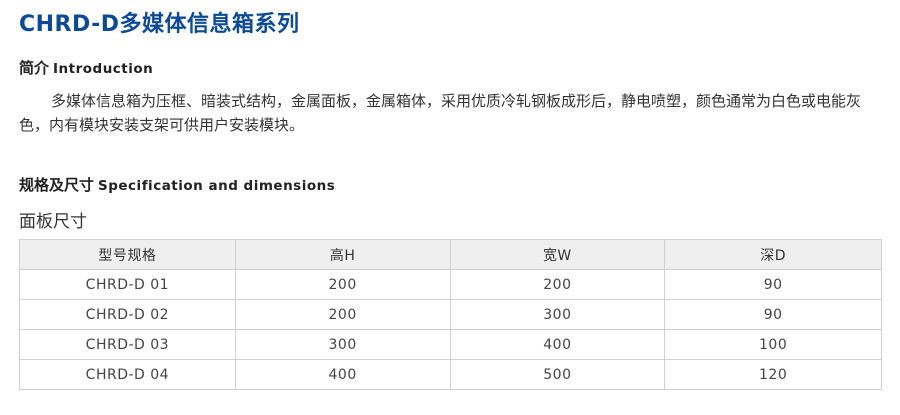 Image resolution: width=900 pixels, height=415 pixels. Describe the element at coordinates (557, 344) in the screenshot. I see `cell-width: 400` at that location.